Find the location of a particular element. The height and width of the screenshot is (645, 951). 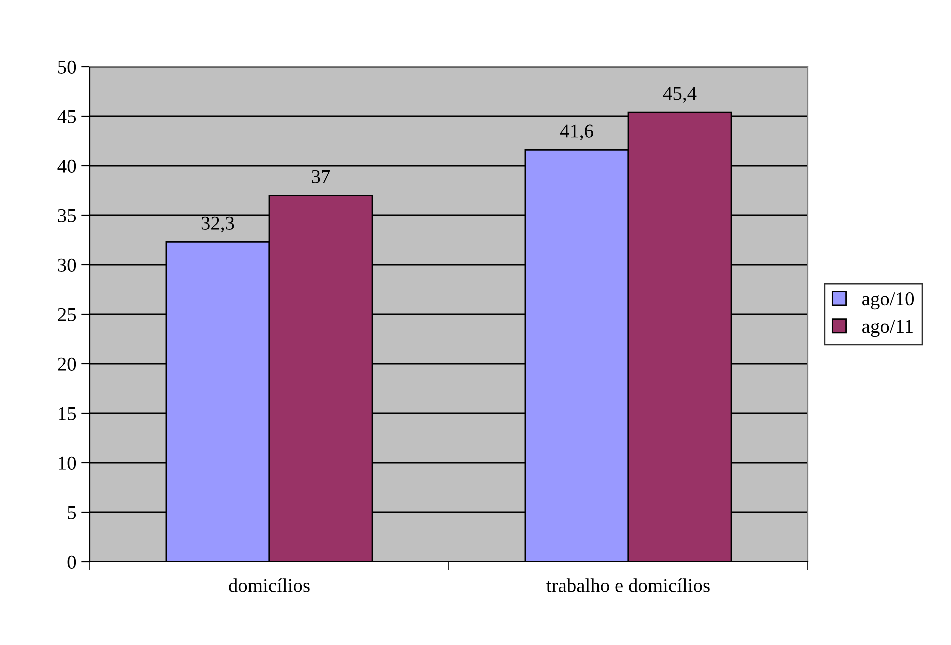

y-tick-label: 0 is located at coordinates (72, 562).